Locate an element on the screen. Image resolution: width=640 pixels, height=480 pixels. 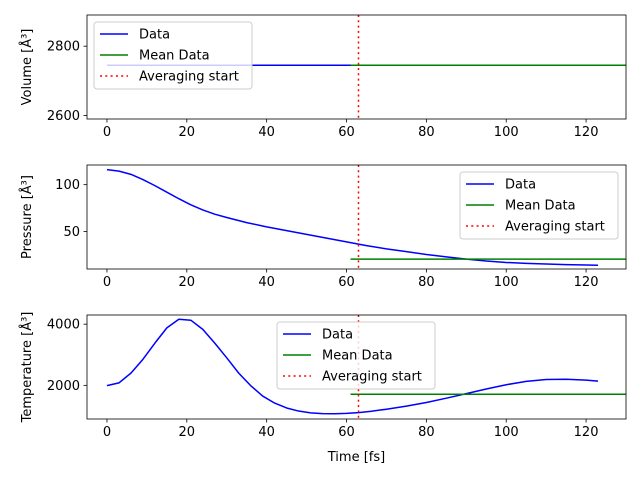
y-tick-label: 100 is located at coordinates (67, 185).